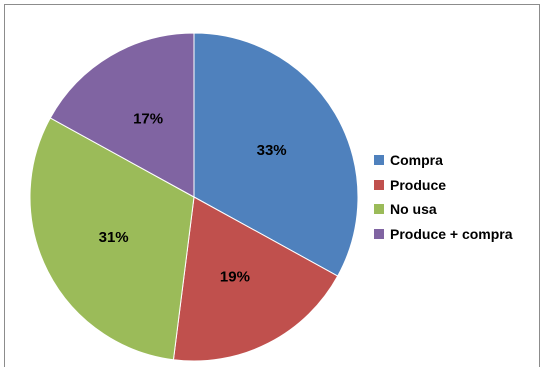 The width and height of the screenshot is (542, 369). Describe the element at coordinates (457, 209) in the screenshot. I see `legend-item-no-usa: No usa` at that location.